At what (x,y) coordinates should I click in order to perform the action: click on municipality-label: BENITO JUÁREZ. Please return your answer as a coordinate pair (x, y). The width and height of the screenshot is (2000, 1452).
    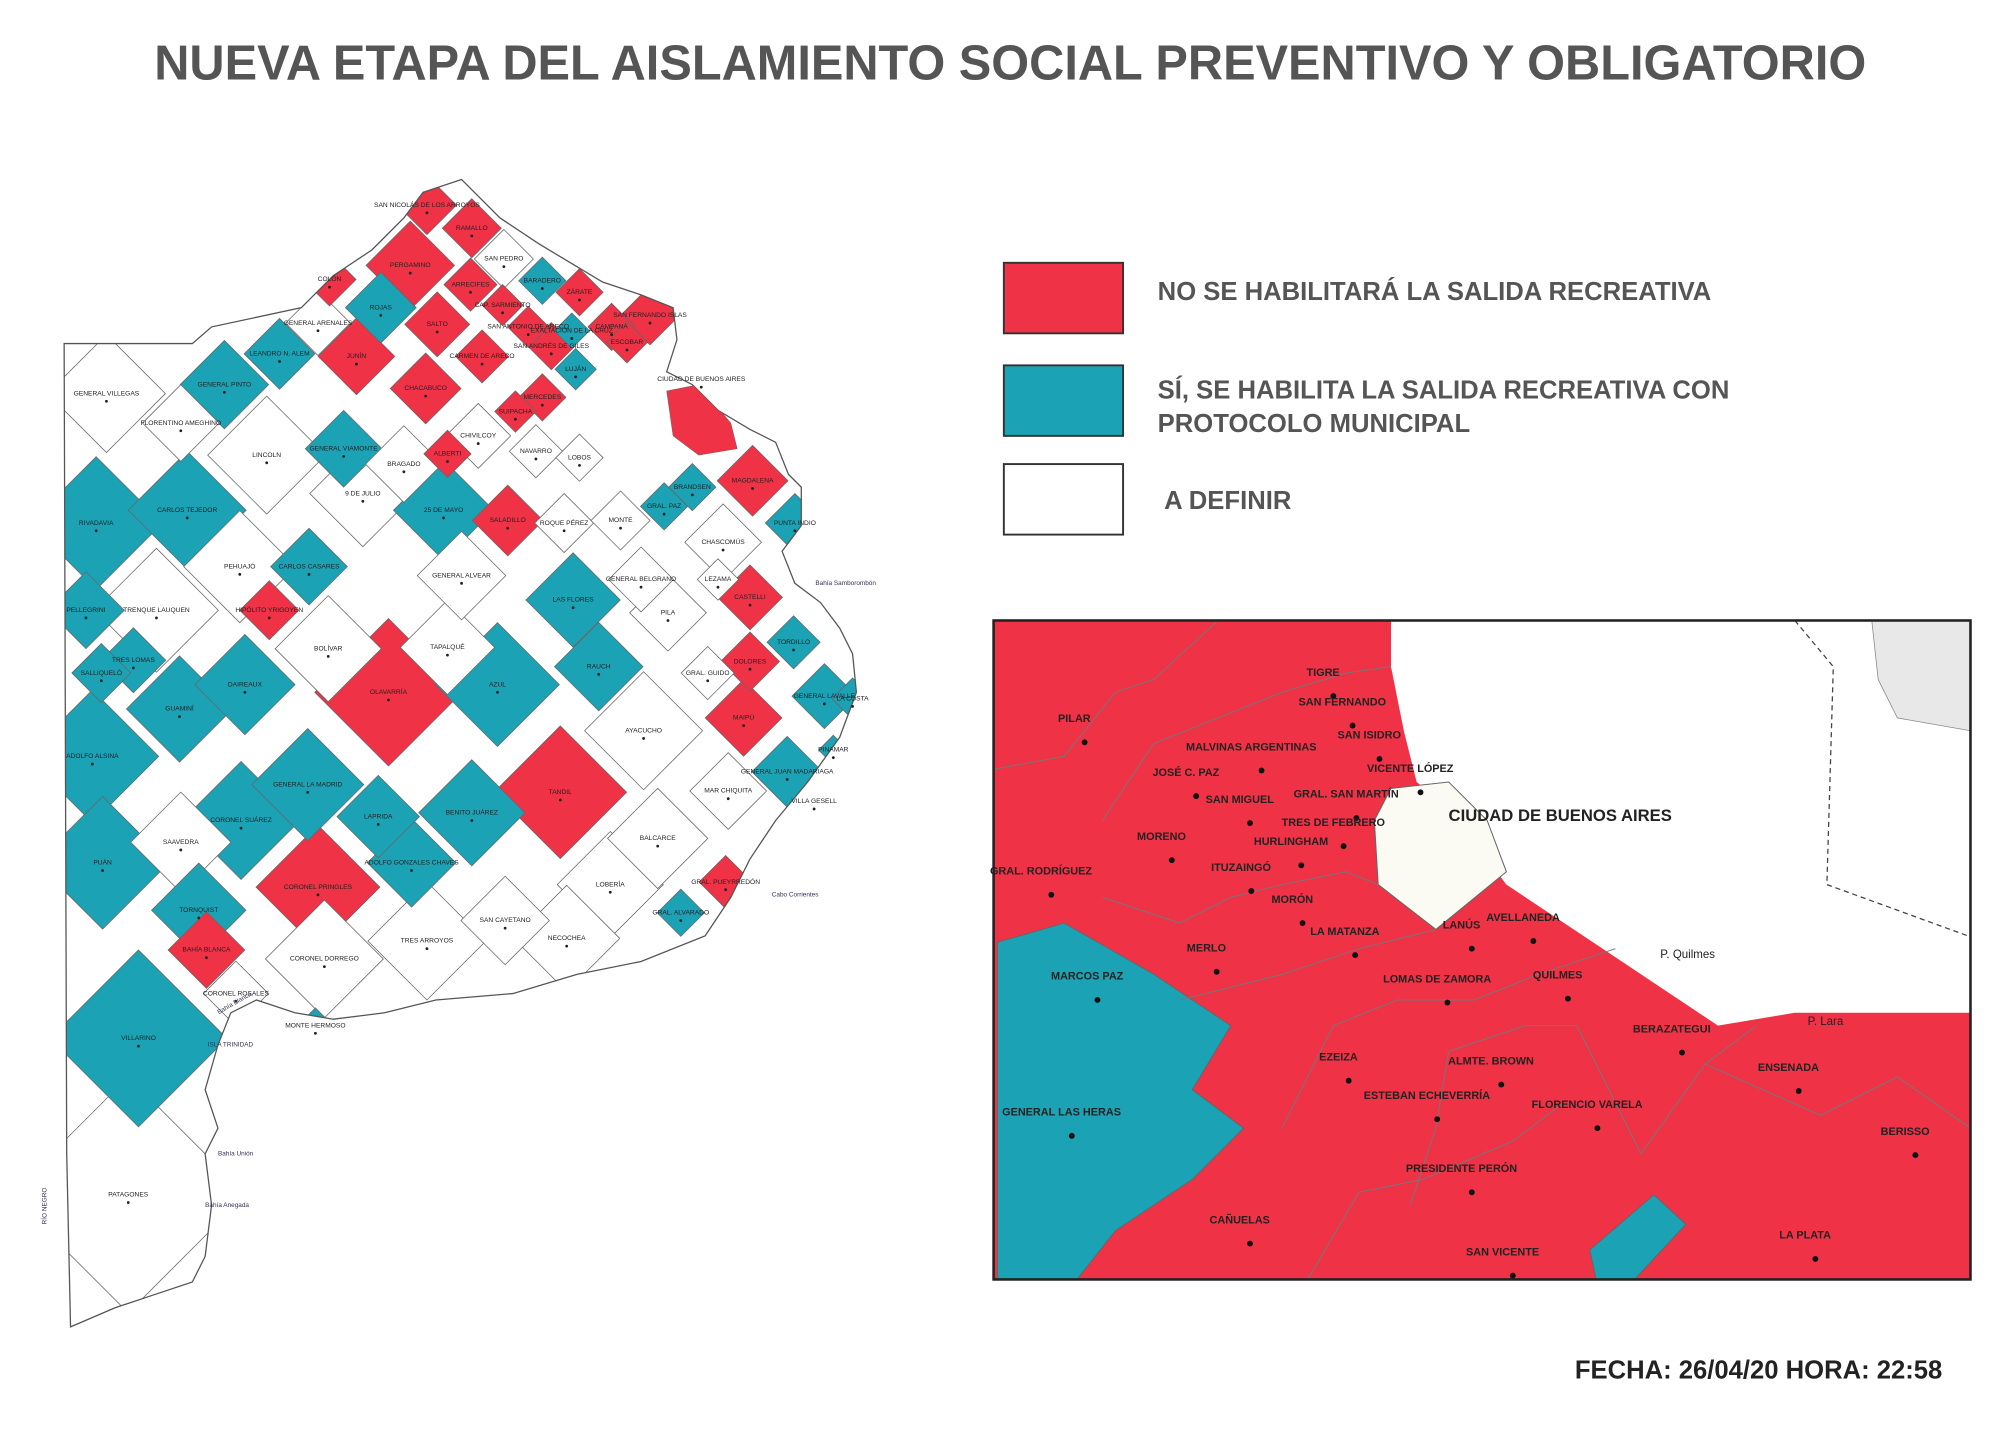
    Looking at the image, I should click on (472, 812).